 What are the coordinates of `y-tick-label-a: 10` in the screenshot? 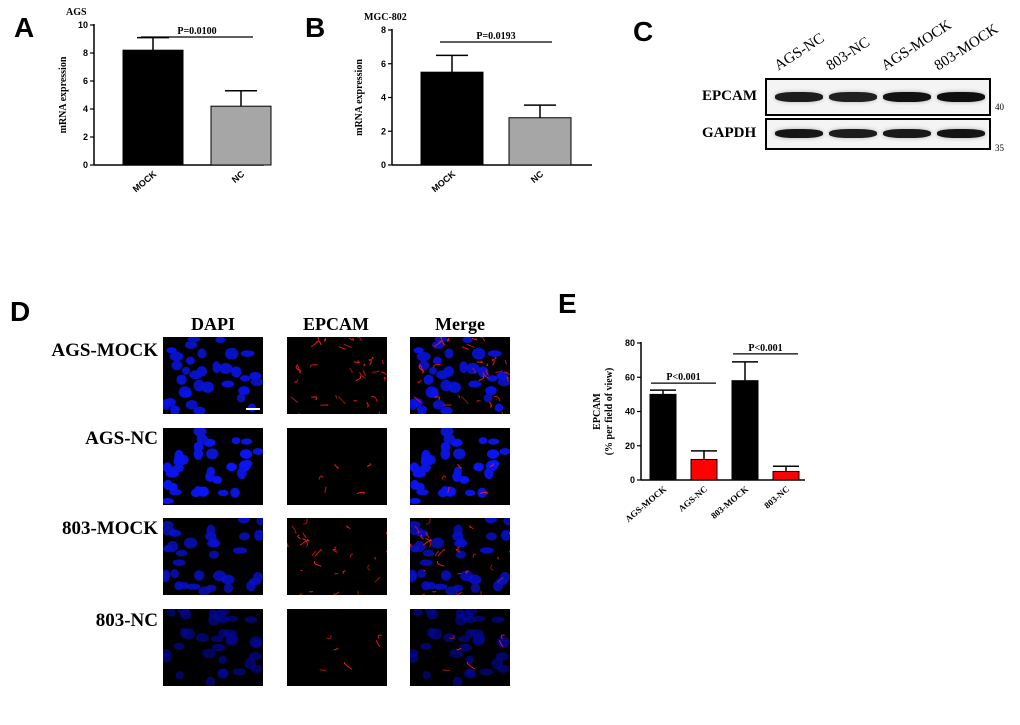 It's located at (83, 25).